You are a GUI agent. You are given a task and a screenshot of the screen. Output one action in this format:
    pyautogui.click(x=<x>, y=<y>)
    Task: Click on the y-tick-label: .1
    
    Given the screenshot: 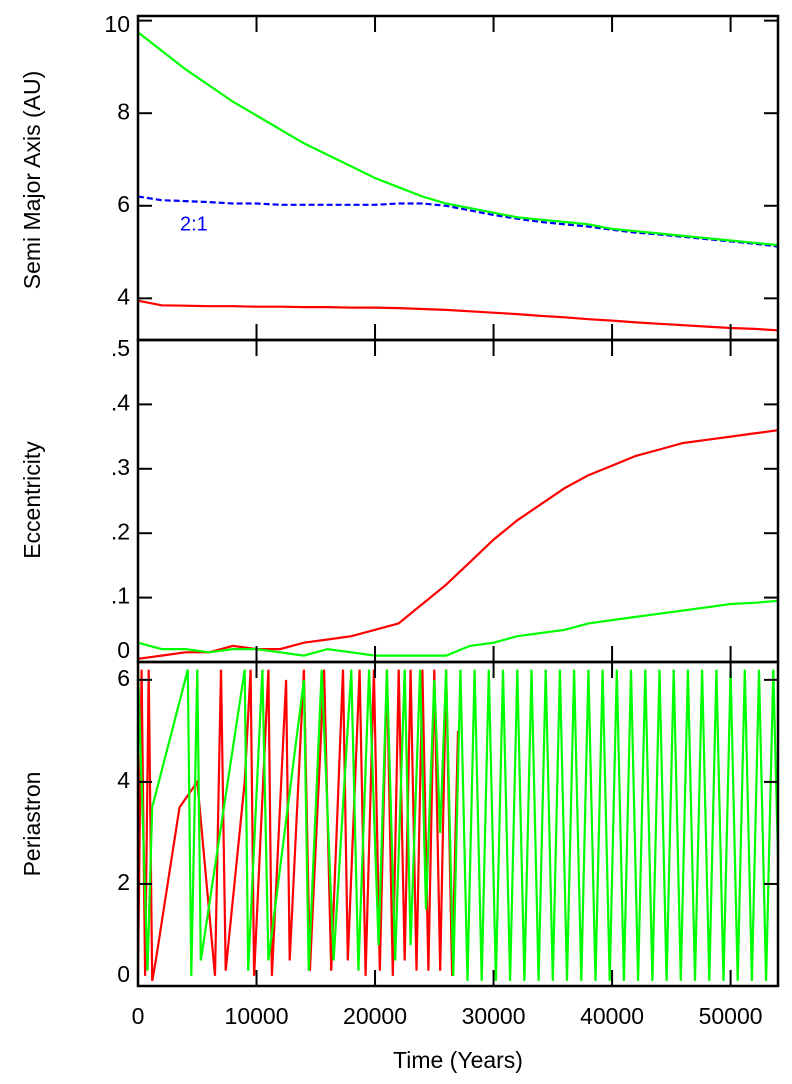 What is the action you would take?
    pyautogui.click(x=120, y=596)
    